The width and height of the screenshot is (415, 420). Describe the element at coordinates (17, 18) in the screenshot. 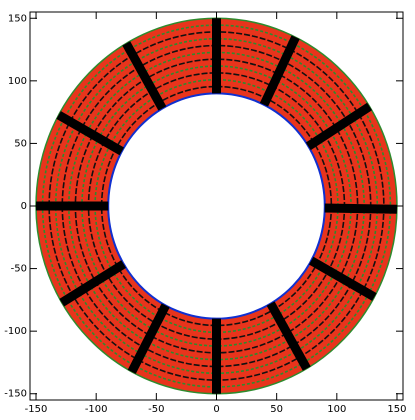

I see `y-tick-label: 150` at that location.